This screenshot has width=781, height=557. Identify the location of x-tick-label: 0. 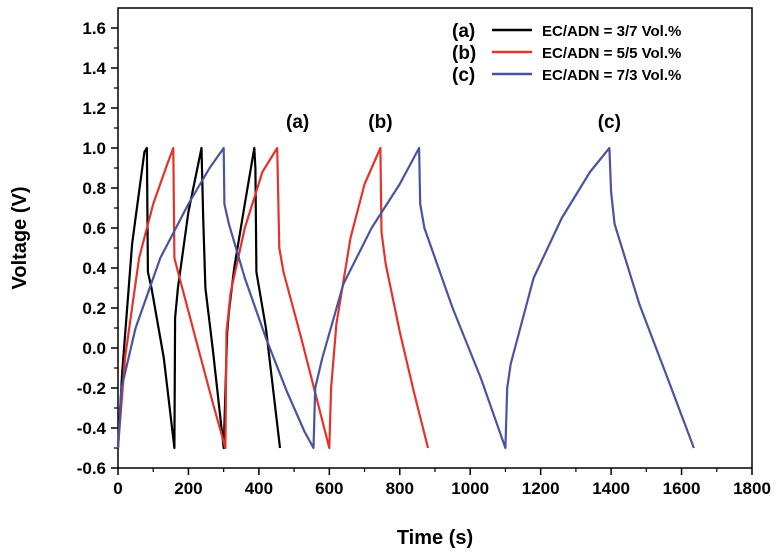
(117, 488).